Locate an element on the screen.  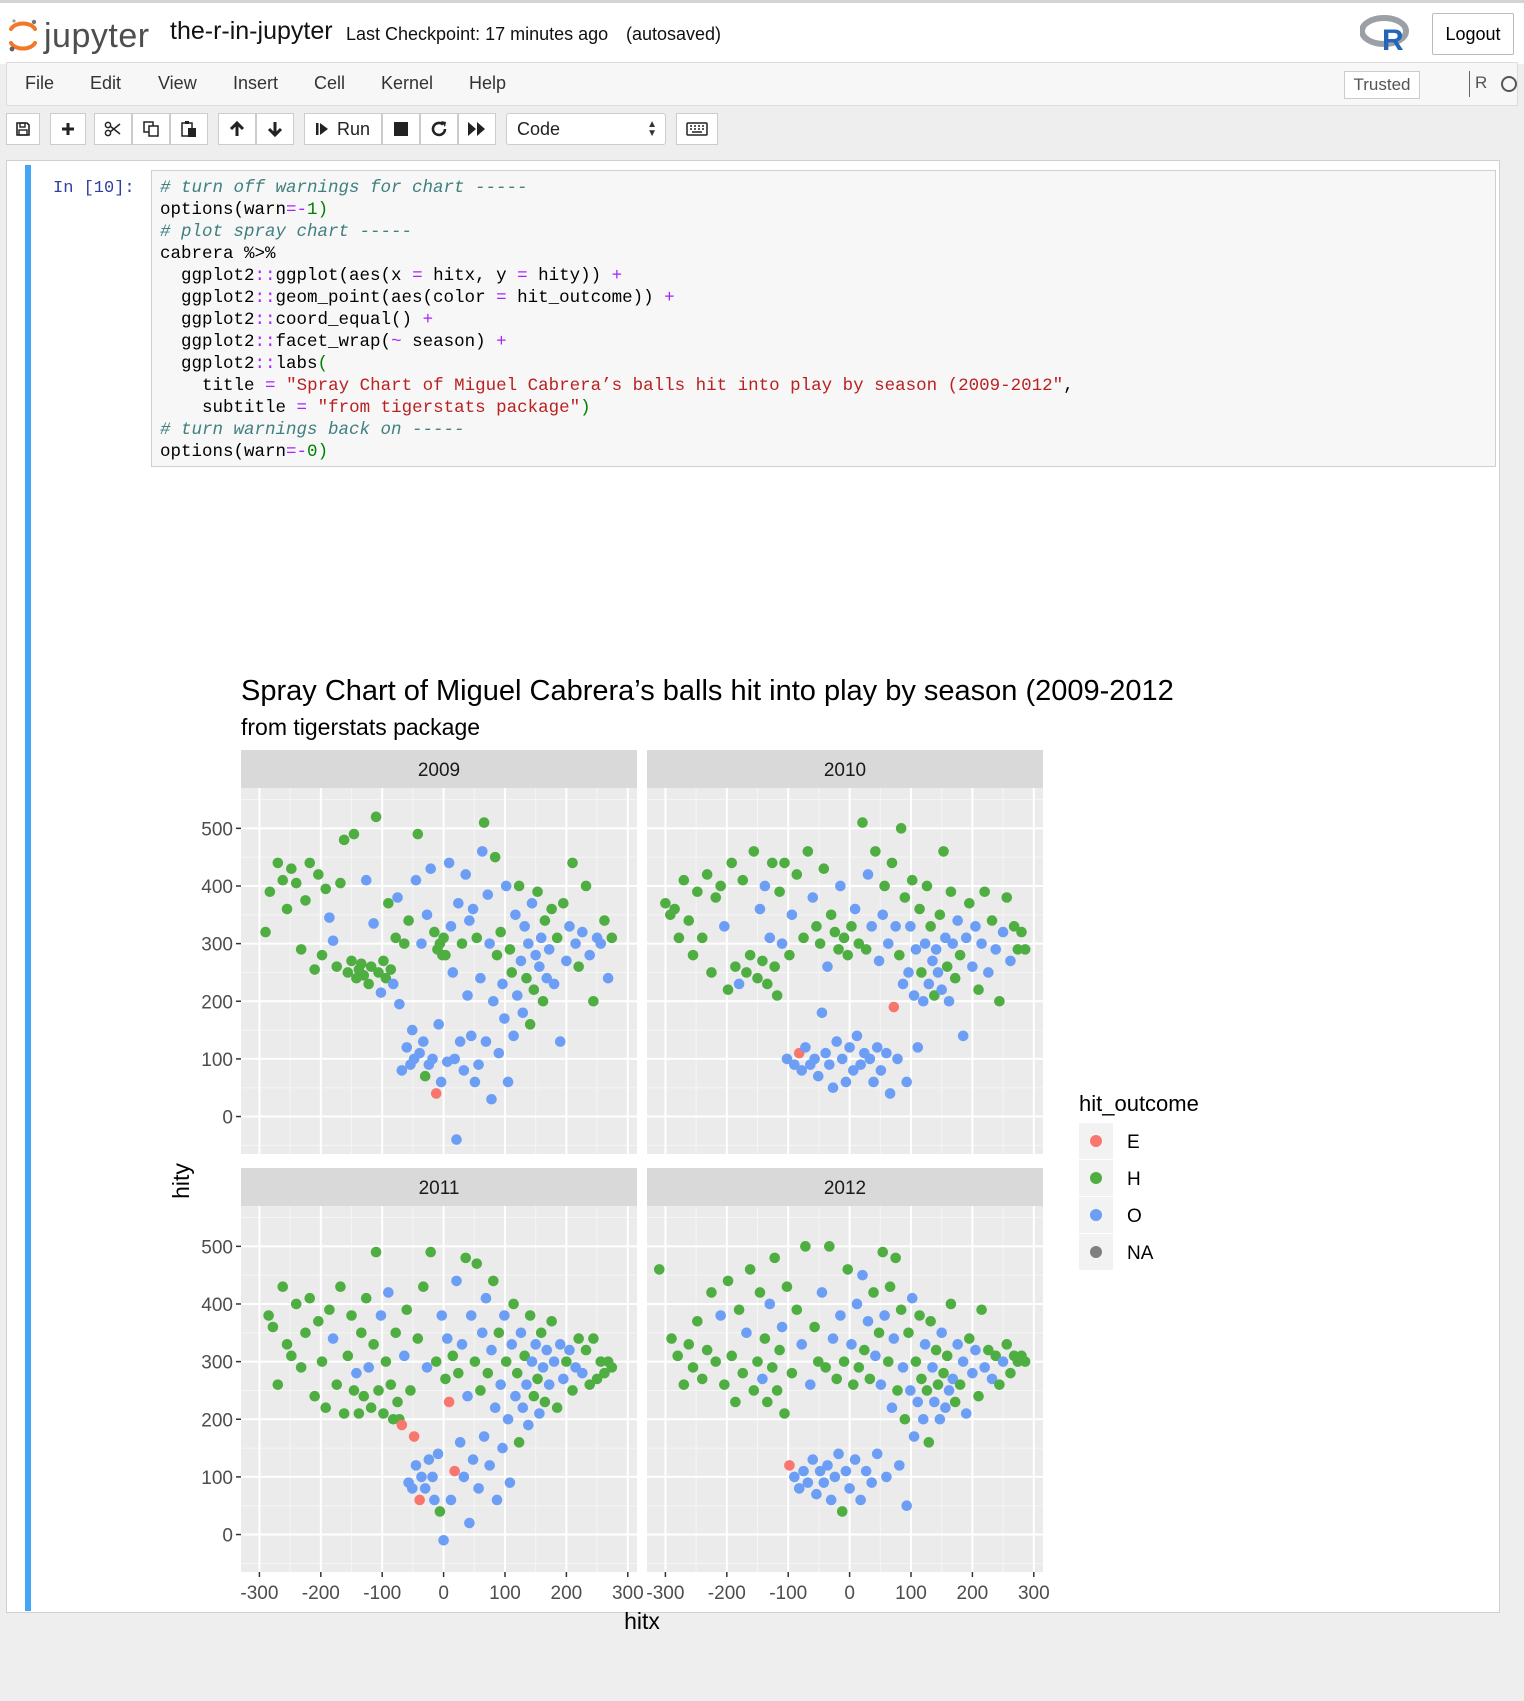
jupyter-logo: jupyter is located at coordinates (79, 36).